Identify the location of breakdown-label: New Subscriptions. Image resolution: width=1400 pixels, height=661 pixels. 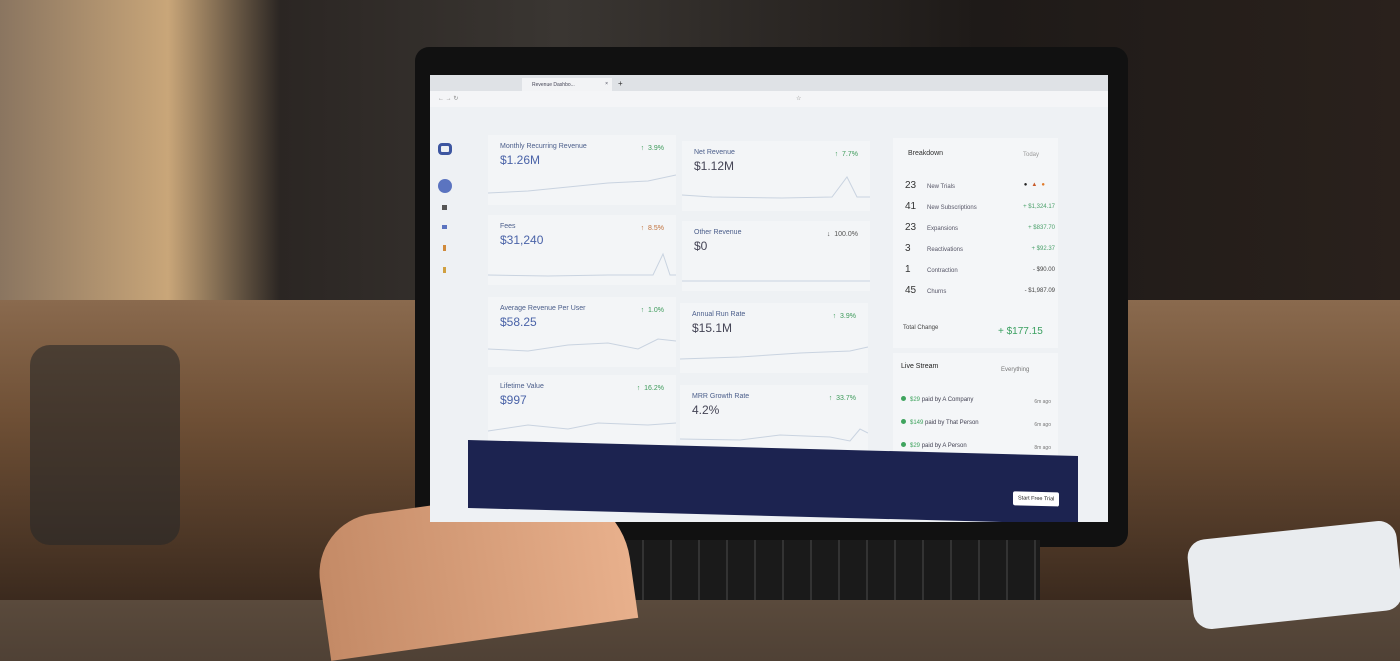
(952, 208).